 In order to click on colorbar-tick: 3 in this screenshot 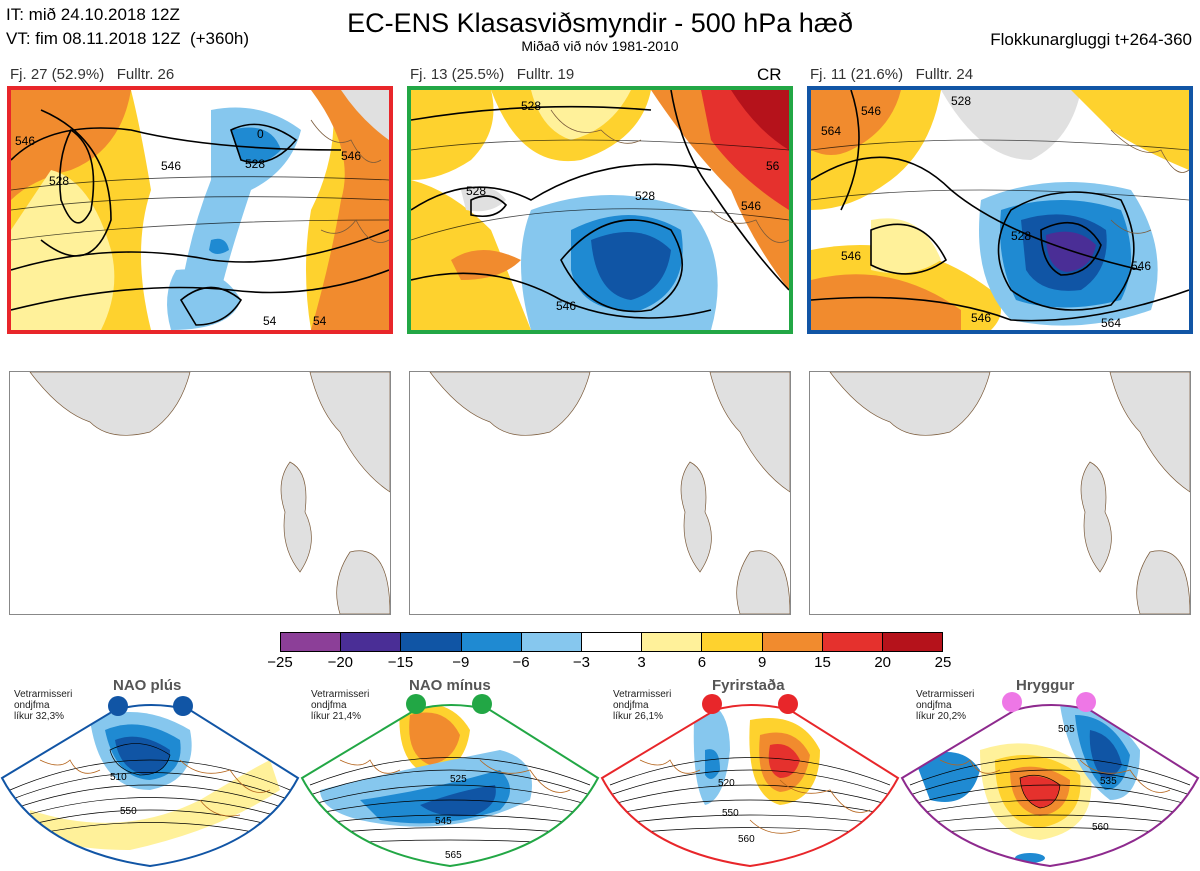, I will do `click(641, 662)`.